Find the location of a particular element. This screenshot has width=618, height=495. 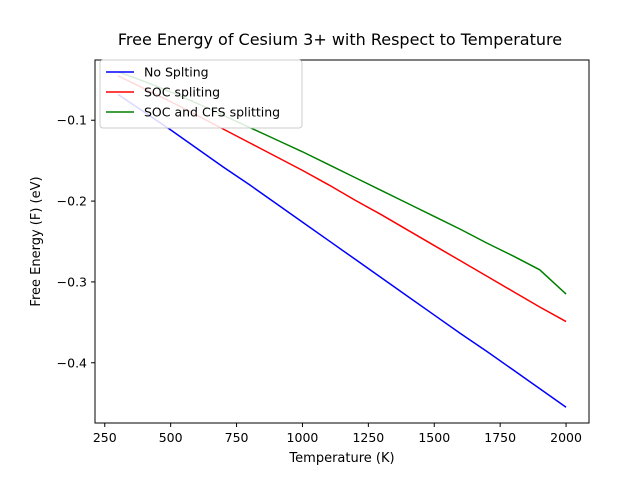

y-tick-label: −0.2 is located at coordinates (72, 201).